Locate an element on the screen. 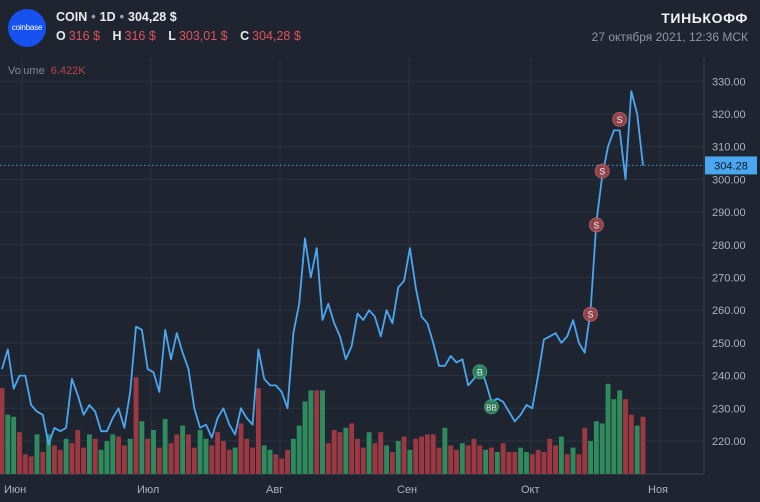 The image size is (760, 502). marker-label: B is located at coordinates (480, 372).